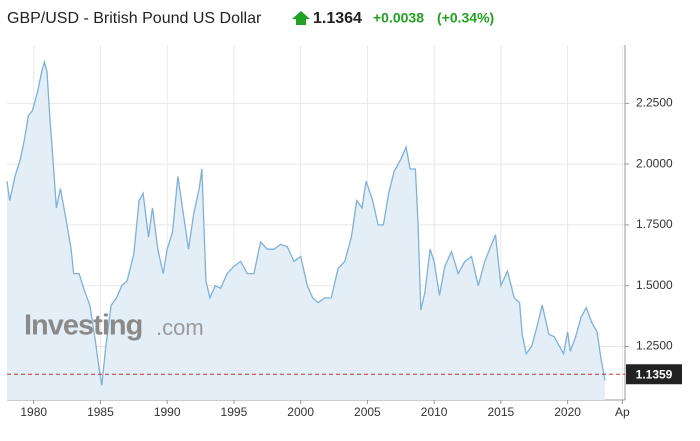 The width and height of the screenshot is (700, 441). What do you see at coordinates (654, 163) in the screenshot?
I see `y-tick-label: 2.0000` at bounding box center [654, 163].